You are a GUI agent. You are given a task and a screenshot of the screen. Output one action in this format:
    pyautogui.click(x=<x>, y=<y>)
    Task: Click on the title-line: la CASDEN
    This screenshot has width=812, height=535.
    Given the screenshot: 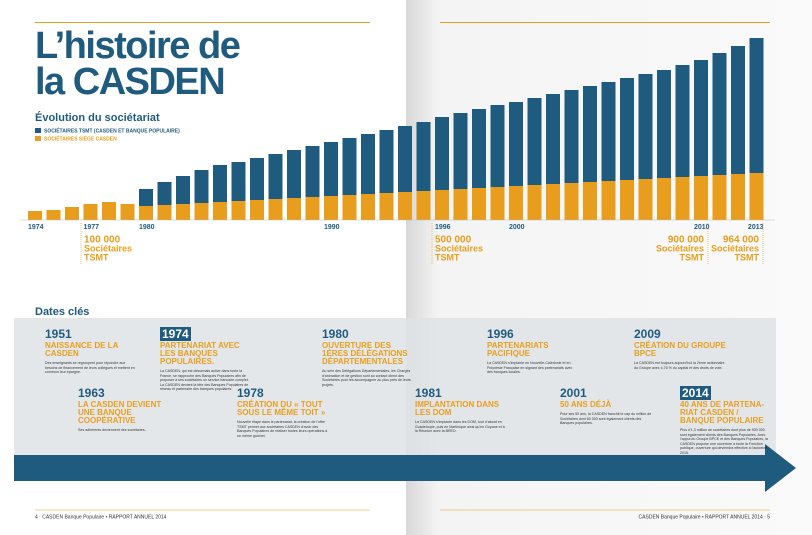 What is the action you would take?
    pyautogui.click(x=130, y=82)
    